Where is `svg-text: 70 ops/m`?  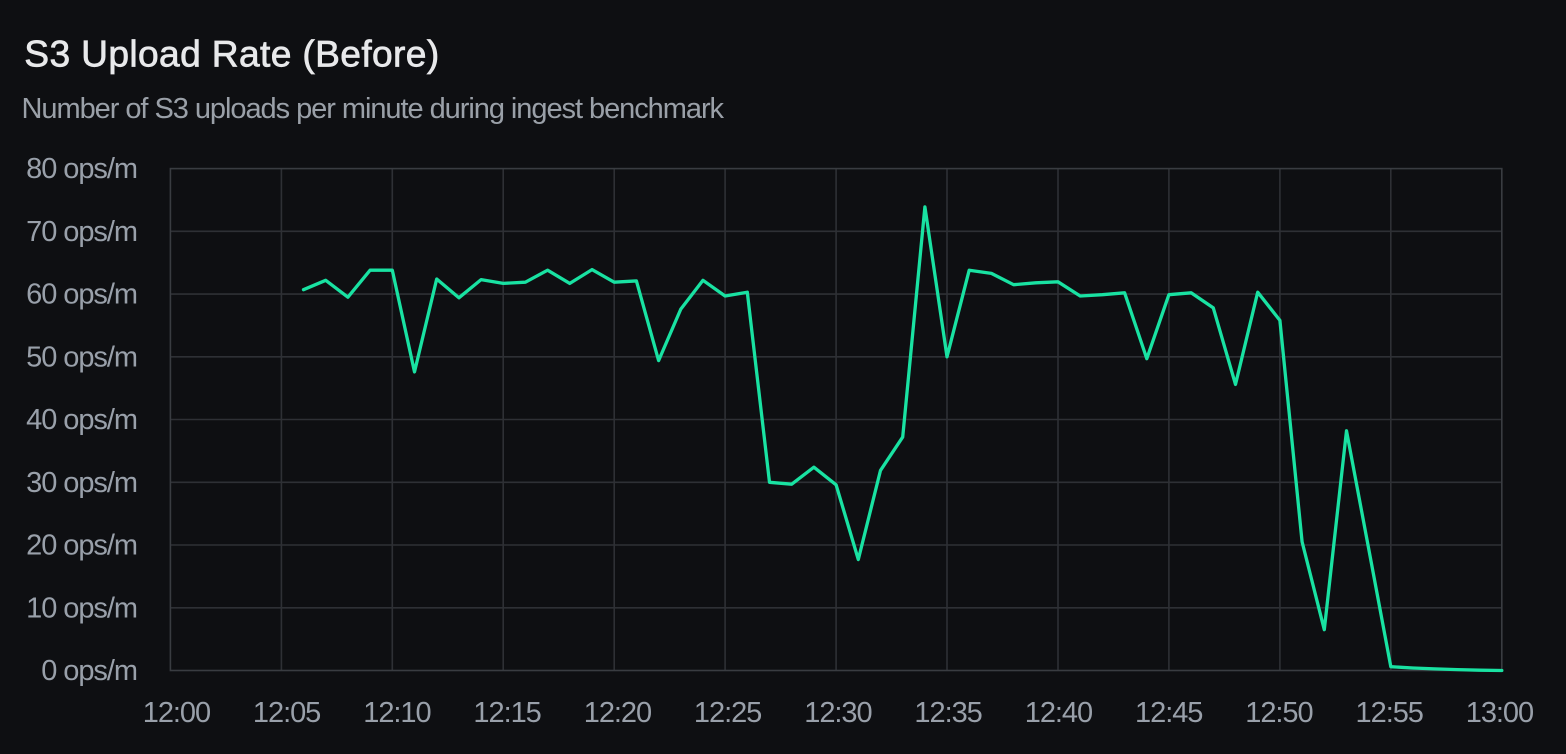 svg-text: 70 ops/m is located at coordinates (81, 232).